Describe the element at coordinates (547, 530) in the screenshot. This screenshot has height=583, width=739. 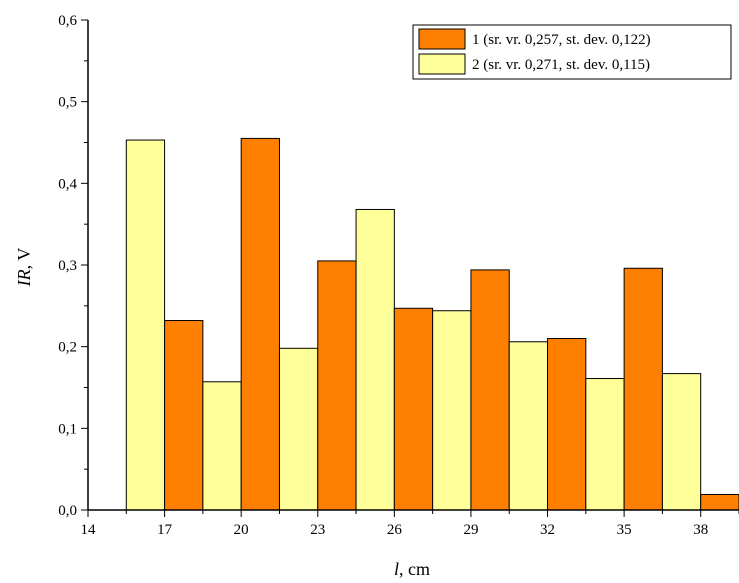
I see `x-tick-label-32: 32` at that location.